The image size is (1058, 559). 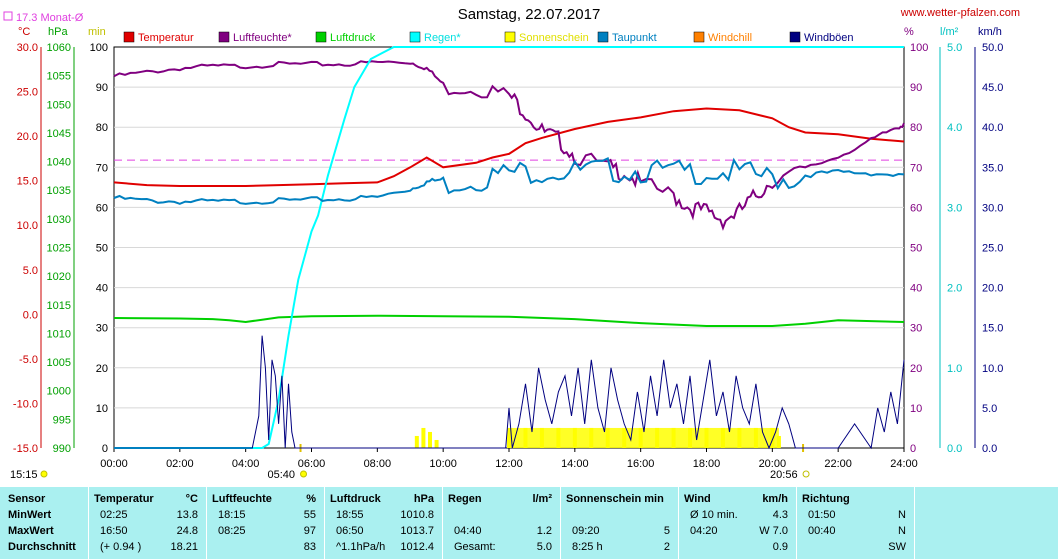 I want to click on sunshine-tick-label: 20, so click(x=102, y=369).